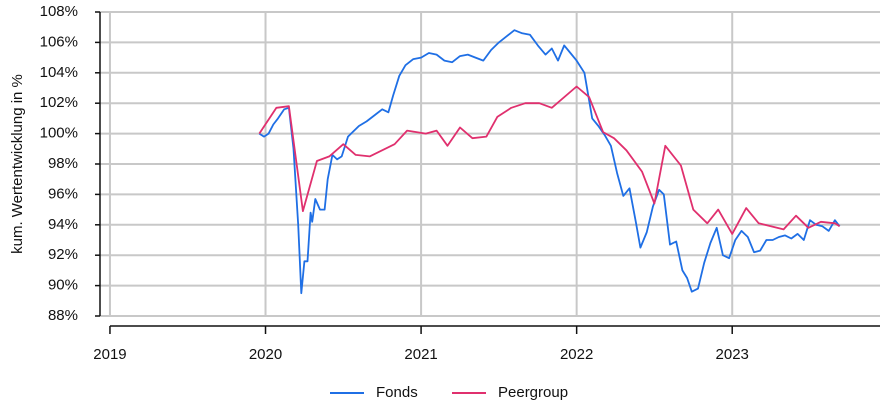 This screenshot has height=408, width=880. What do you see at coordinates (420, 354) in the screenshot?
I see `x-tick-label: 2021` at bounding box center [420, 354].